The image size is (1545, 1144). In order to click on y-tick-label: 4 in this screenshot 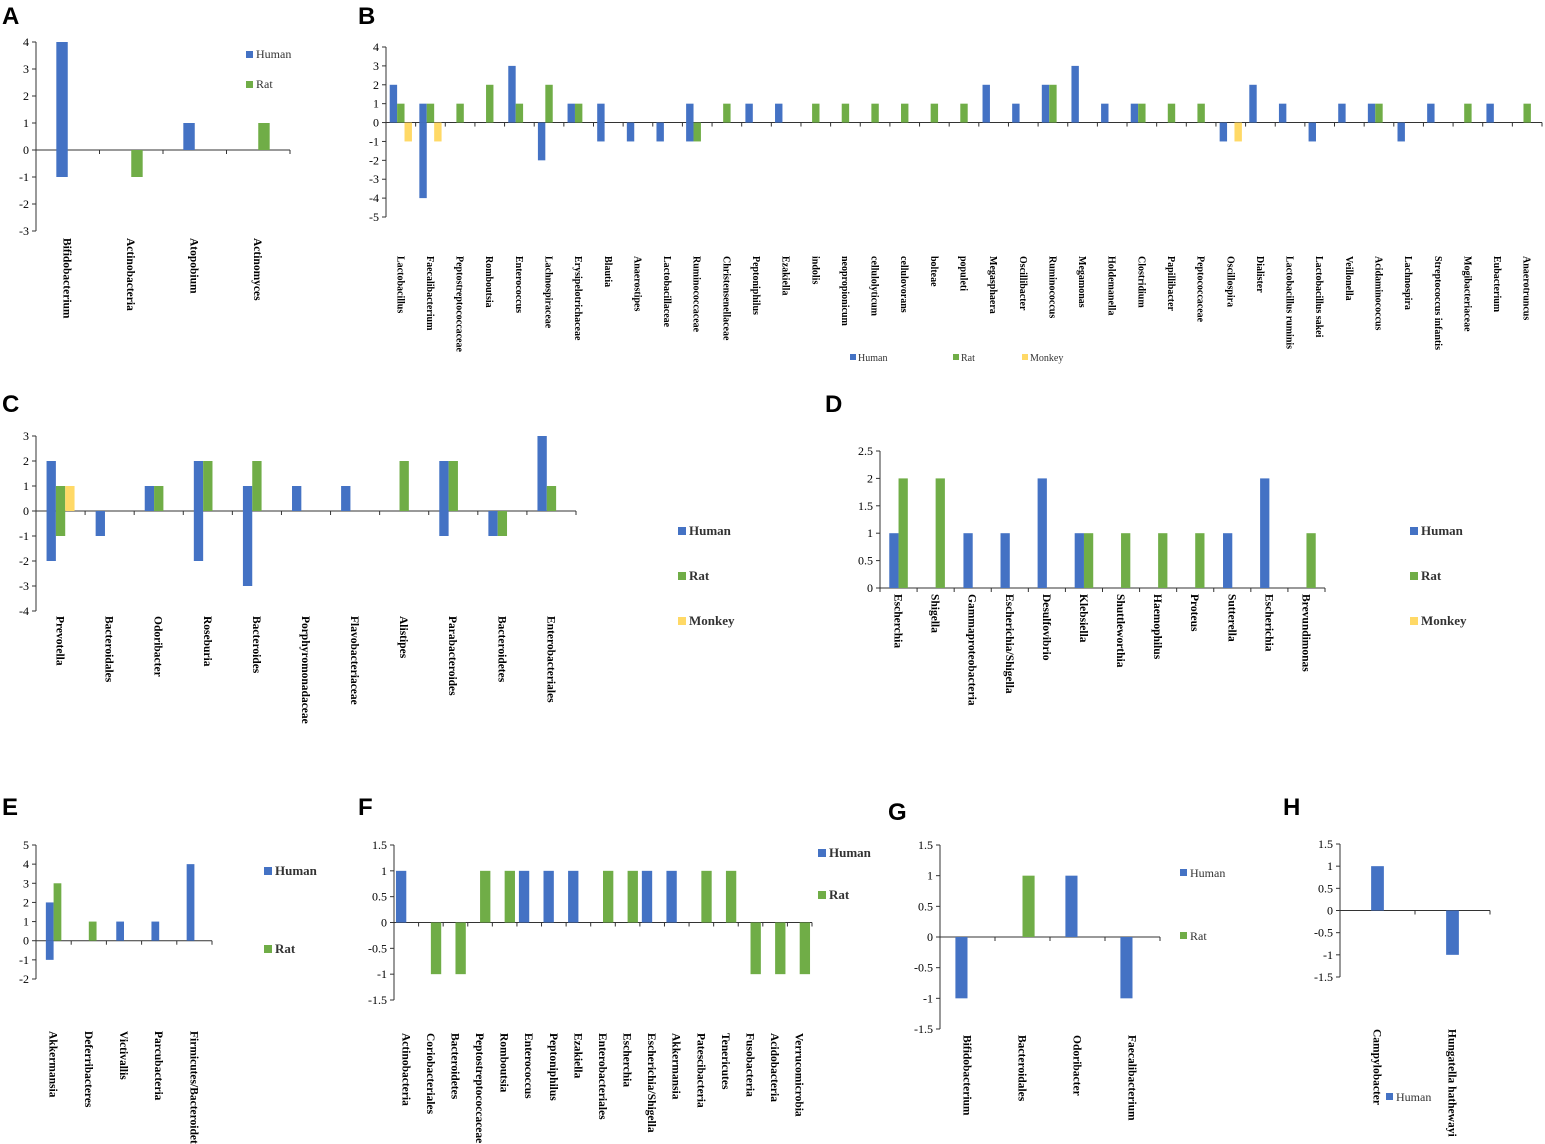, I will do `click(26, 42)`.